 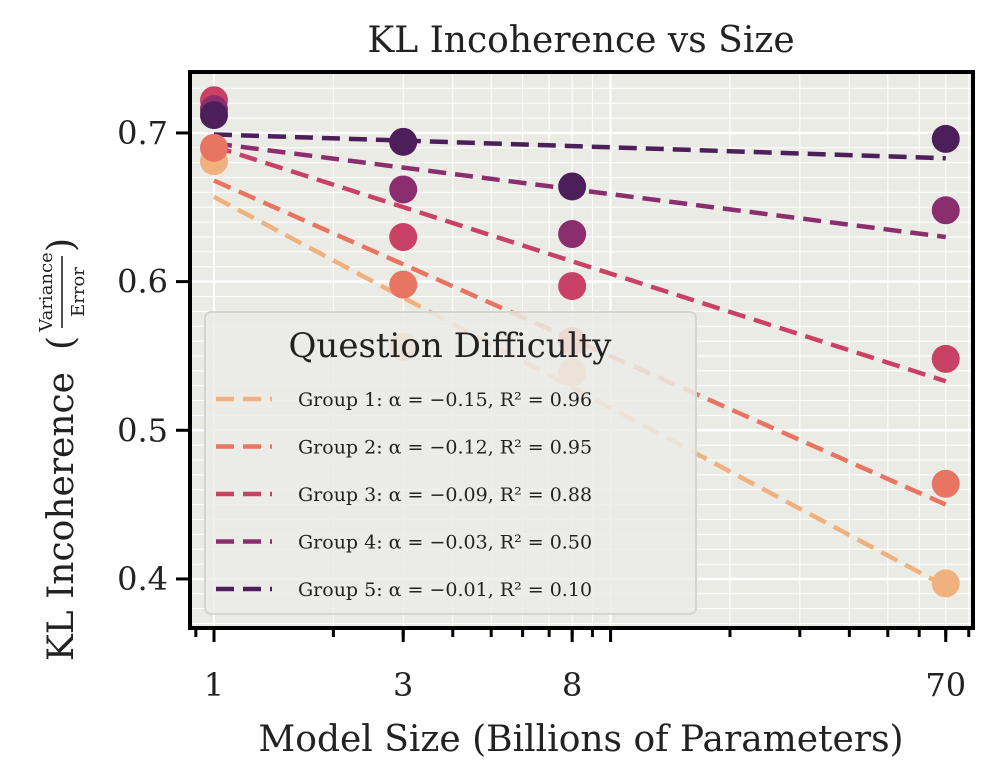 What do you see at coordinates (572, 685) in the screenshot?
I see `x-tick-label: 8` at bounding box center [572, 685].